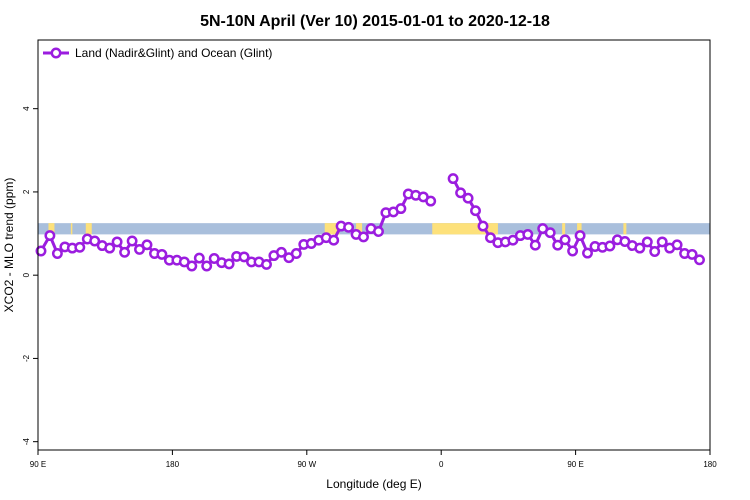 The height and width of the screenshot is (500, 750). What do you see at coordinates (56, 53) in the screenshot?
I see `legend-marker` at bounding box center [56, 53].